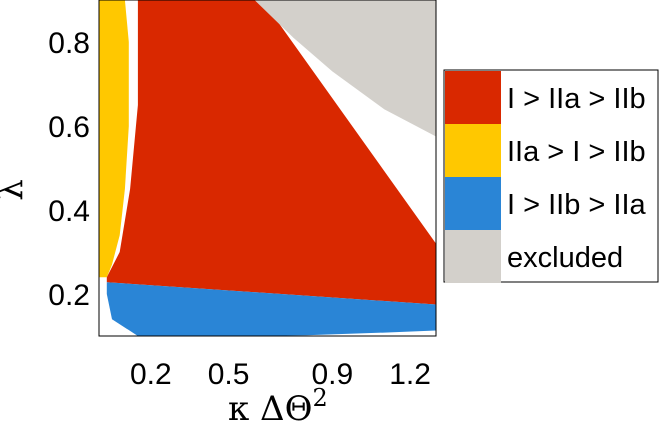 This screenshot has width=661, height=434. I want to click on x-axis-label-main: κ ΔΘ, so click(270, 409).